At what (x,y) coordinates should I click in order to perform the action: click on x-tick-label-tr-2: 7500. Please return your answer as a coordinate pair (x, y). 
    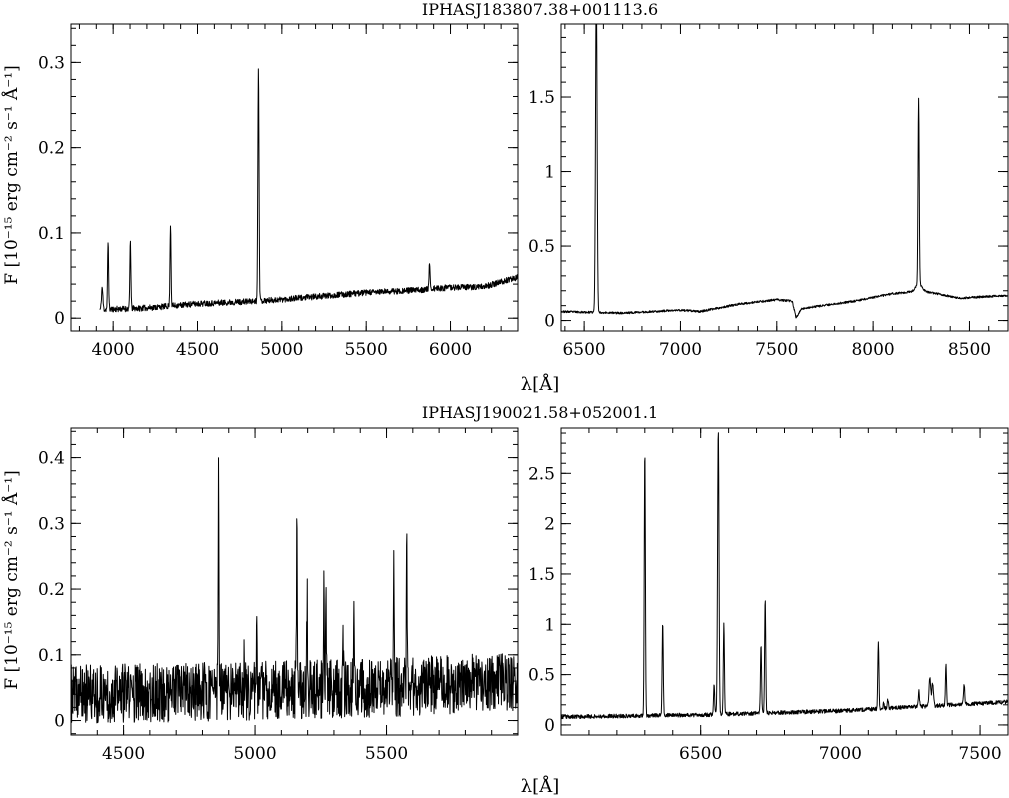
    Looking at the image, I should click on (776, 350).